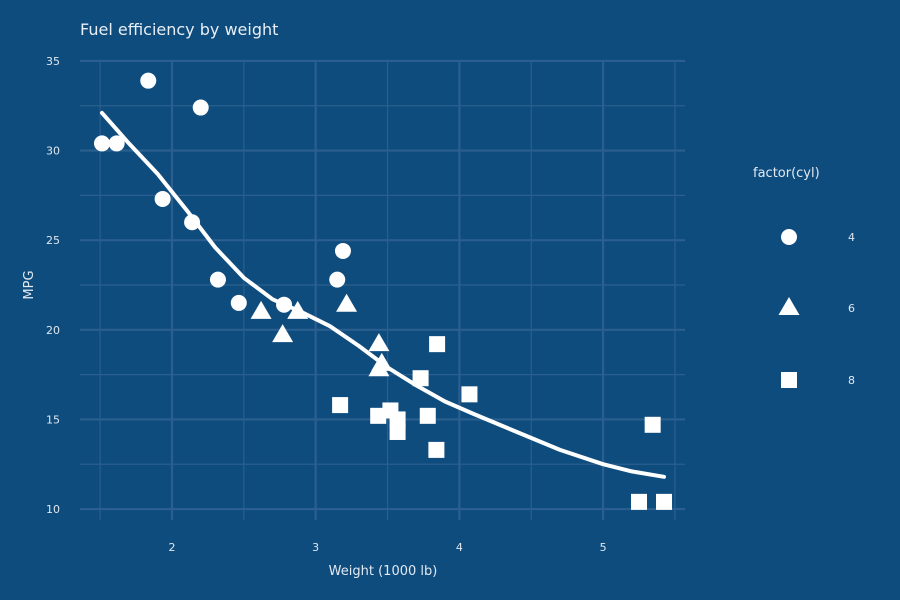  Describe the element at coordinates (603, 547) in the screenshot. I see `x-tick-label: 5` at that location.